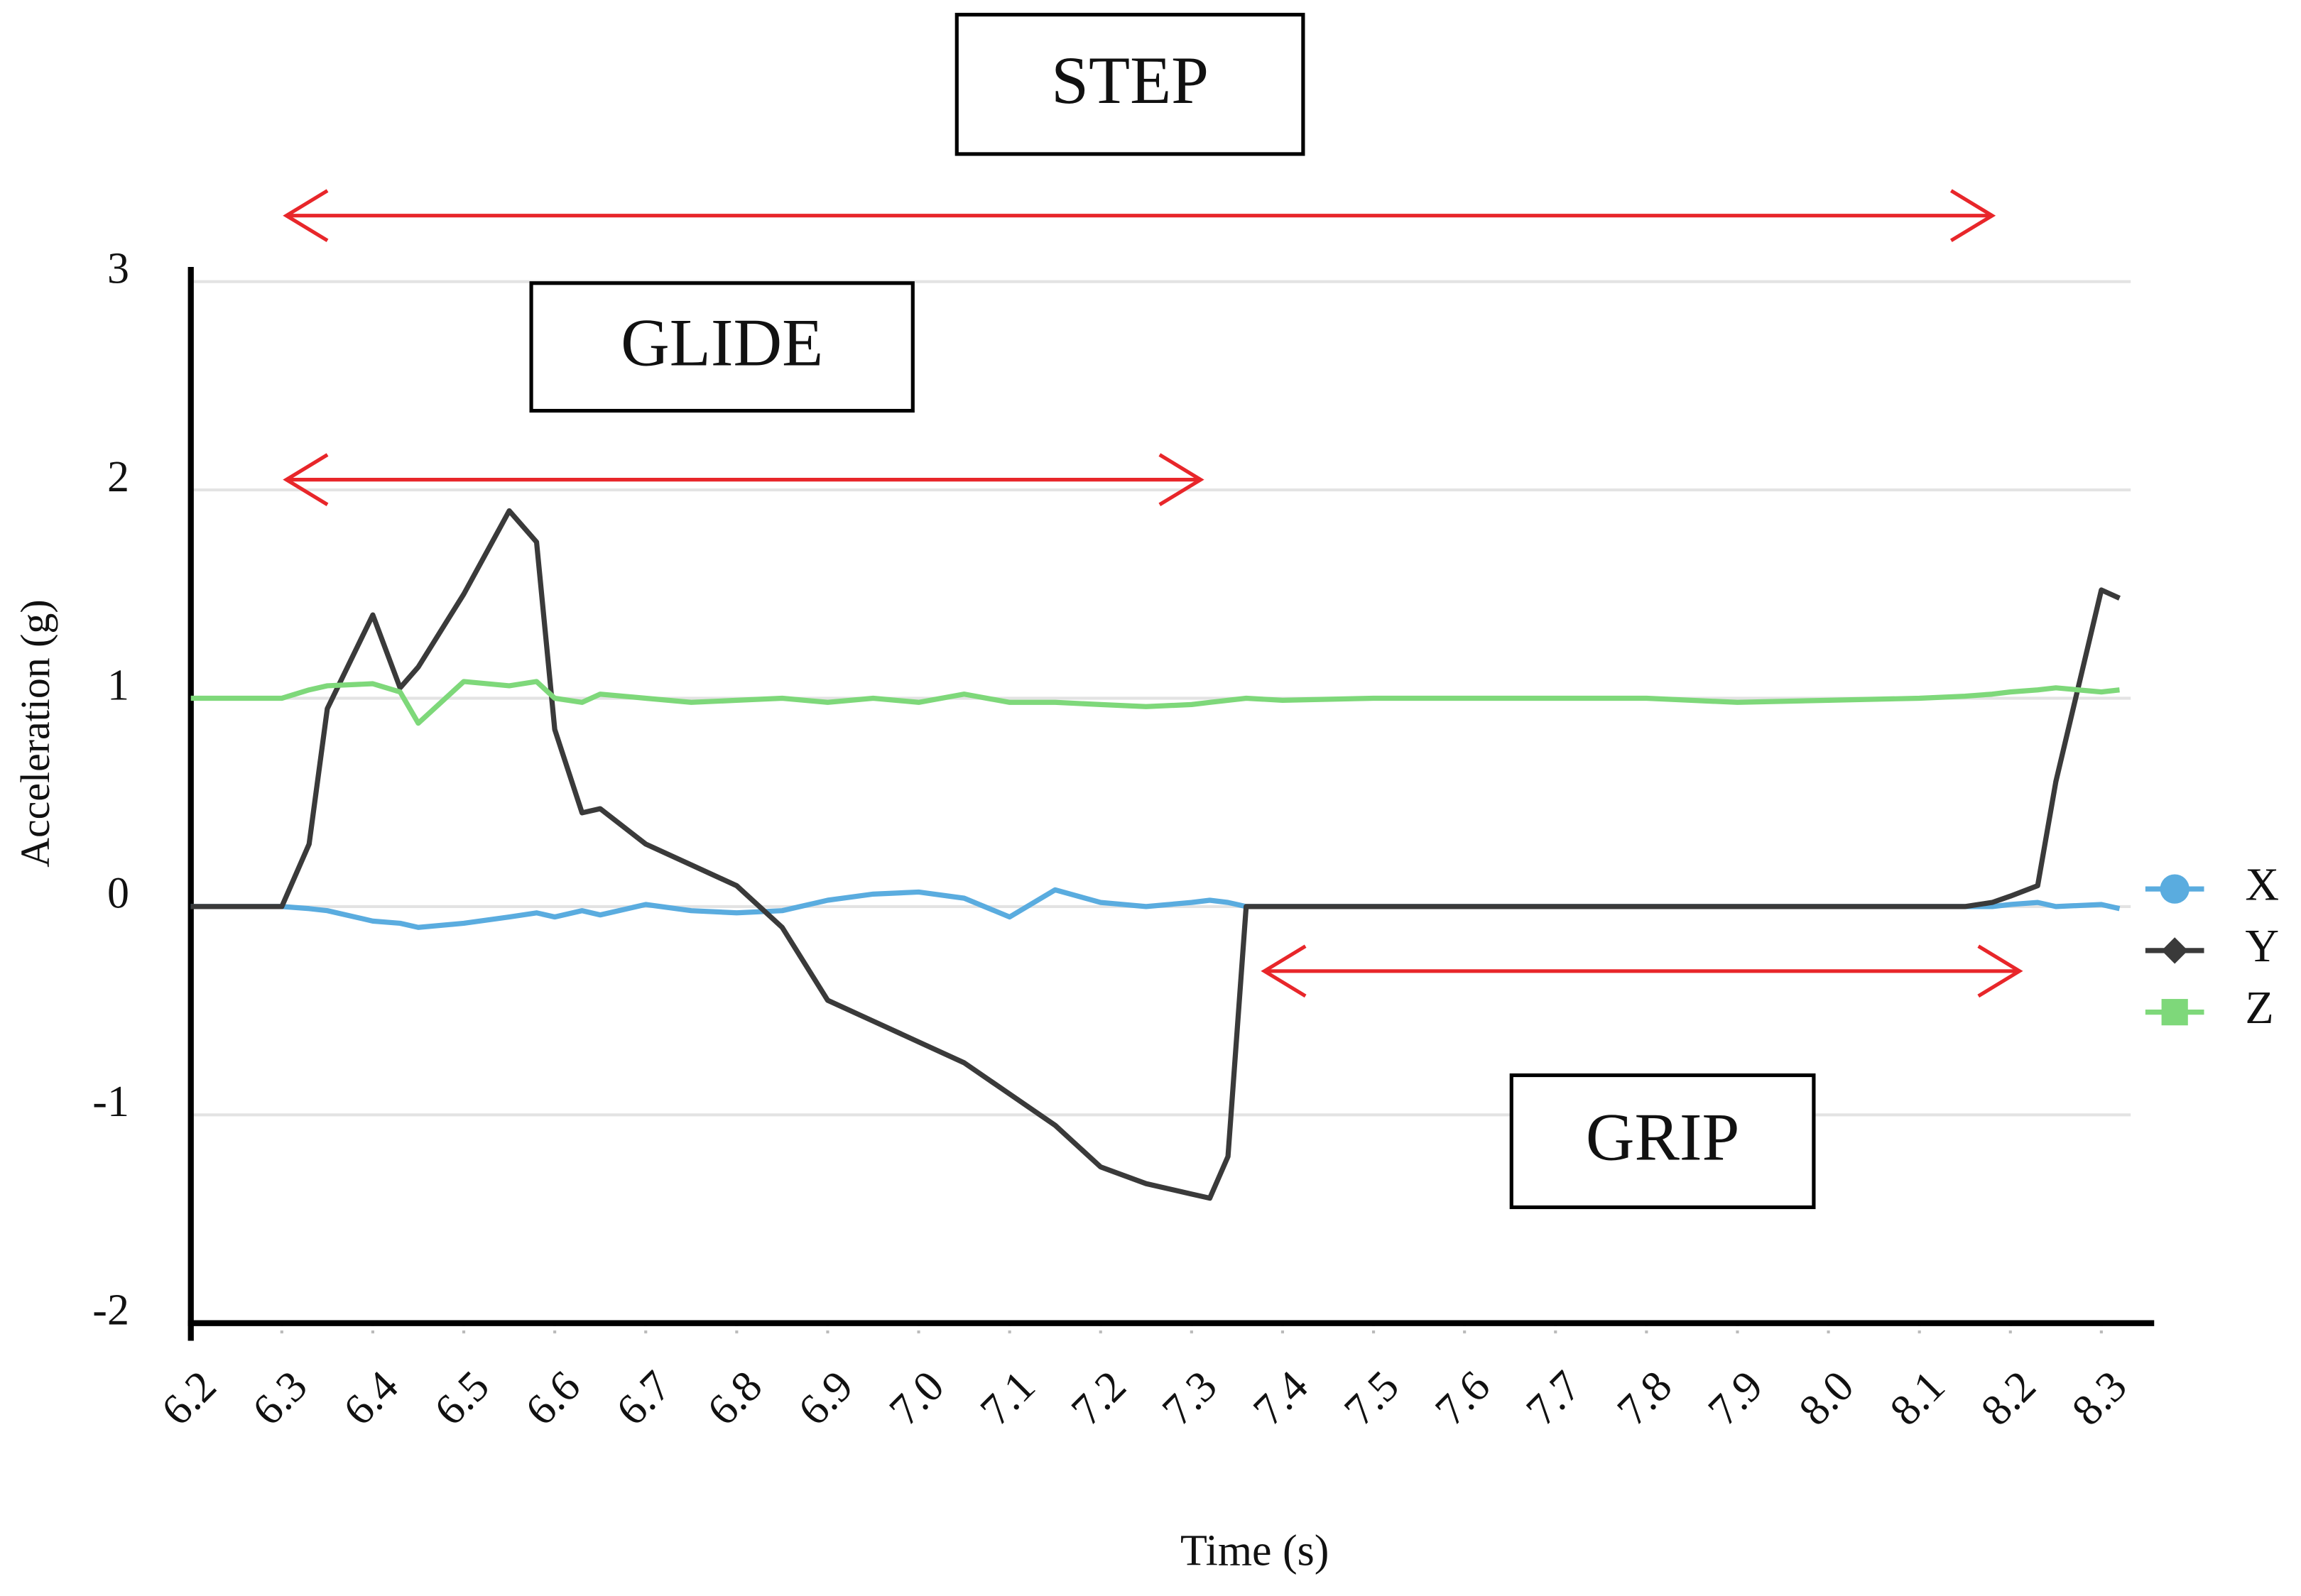 Image resolution: width=2301 pixels, height=1596 pixels. What do you see at coordinates (280, 1398) in the screenshot?
I see `x-tick-label: 6.3` at bounding box center [280, 1398].